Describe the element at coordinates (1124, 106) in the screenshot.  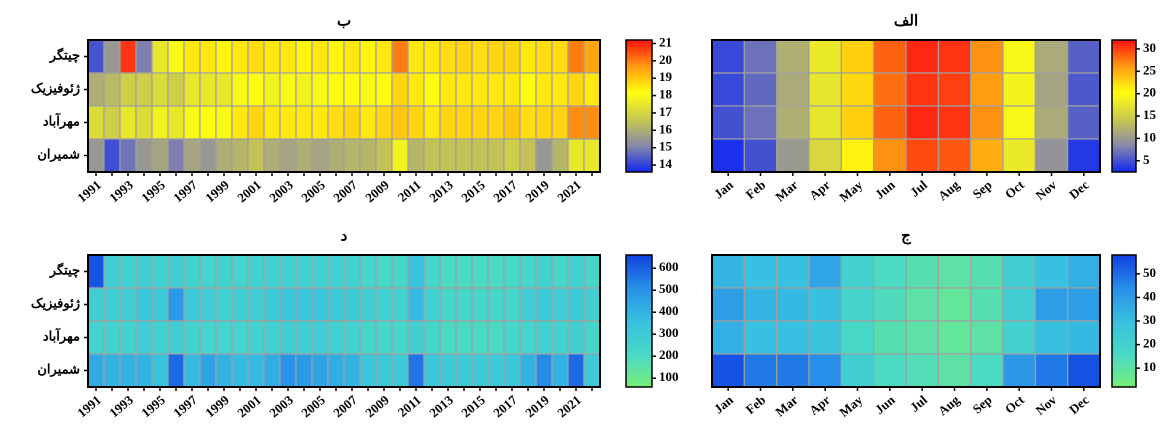
I see `colorbar` at that location.